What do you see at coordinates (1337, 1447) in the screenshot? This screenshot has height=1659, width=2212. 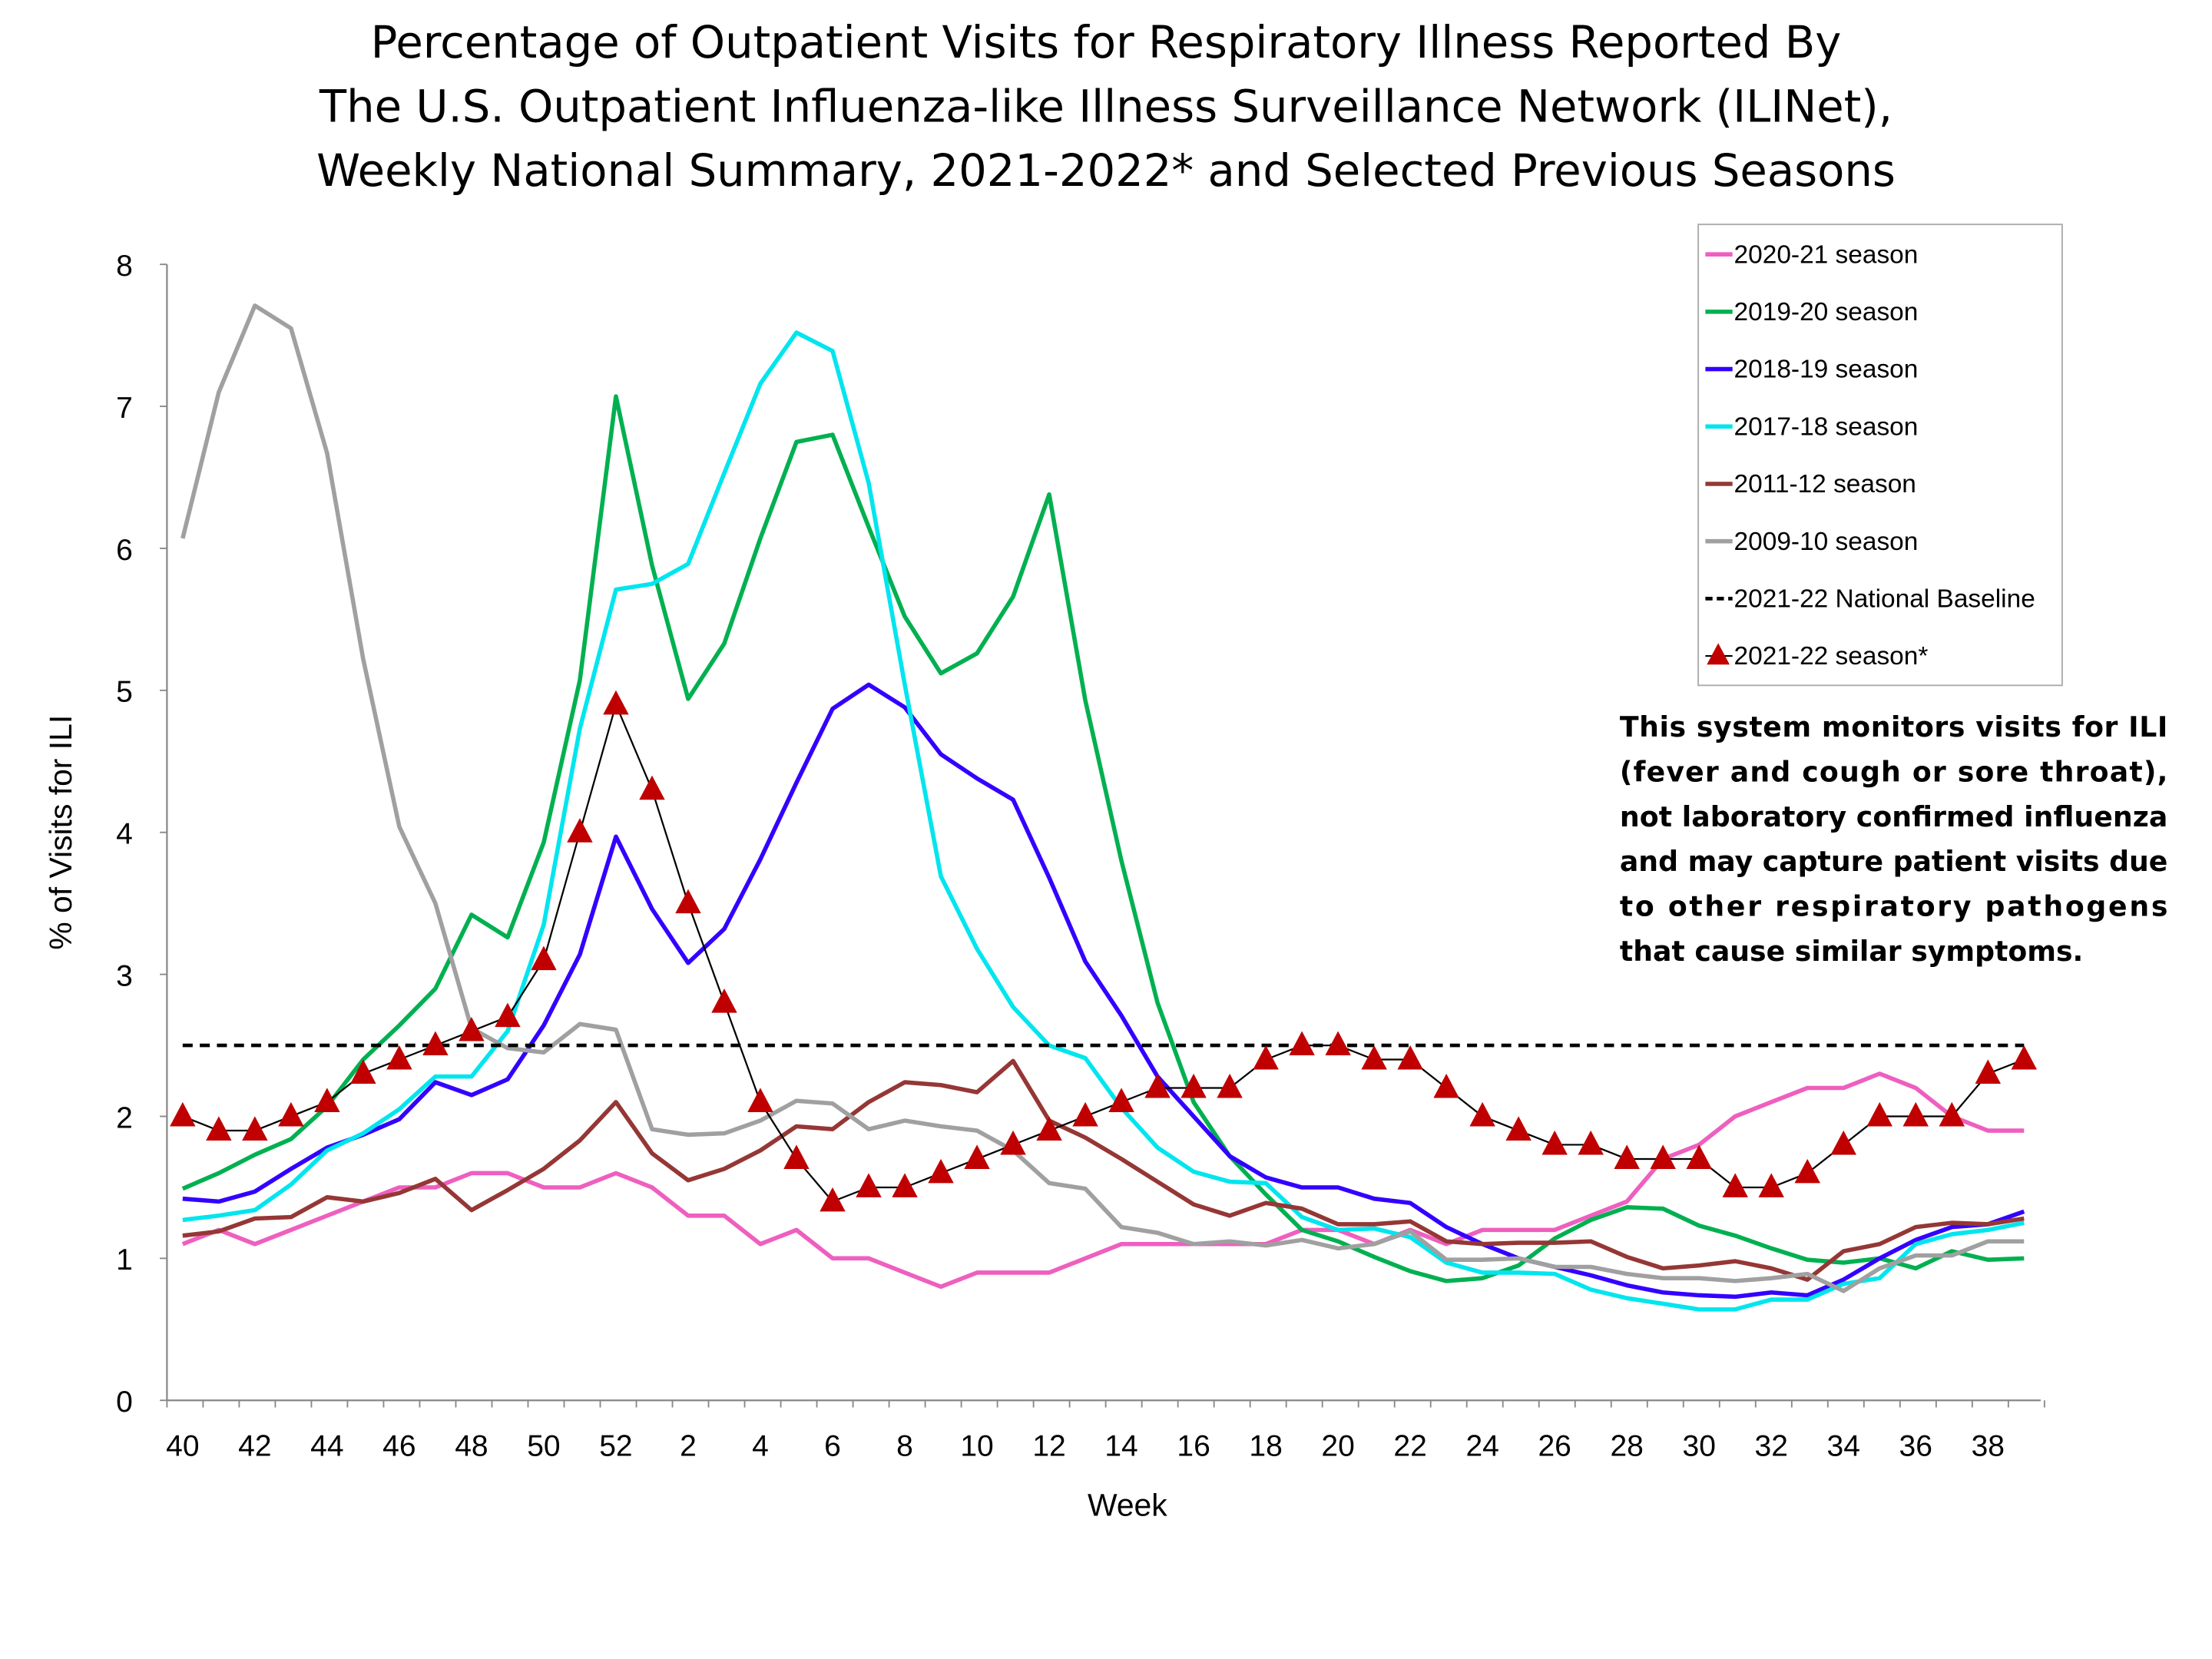 I see `x-tick-label: 20` at bounding box center [1337, 1447].